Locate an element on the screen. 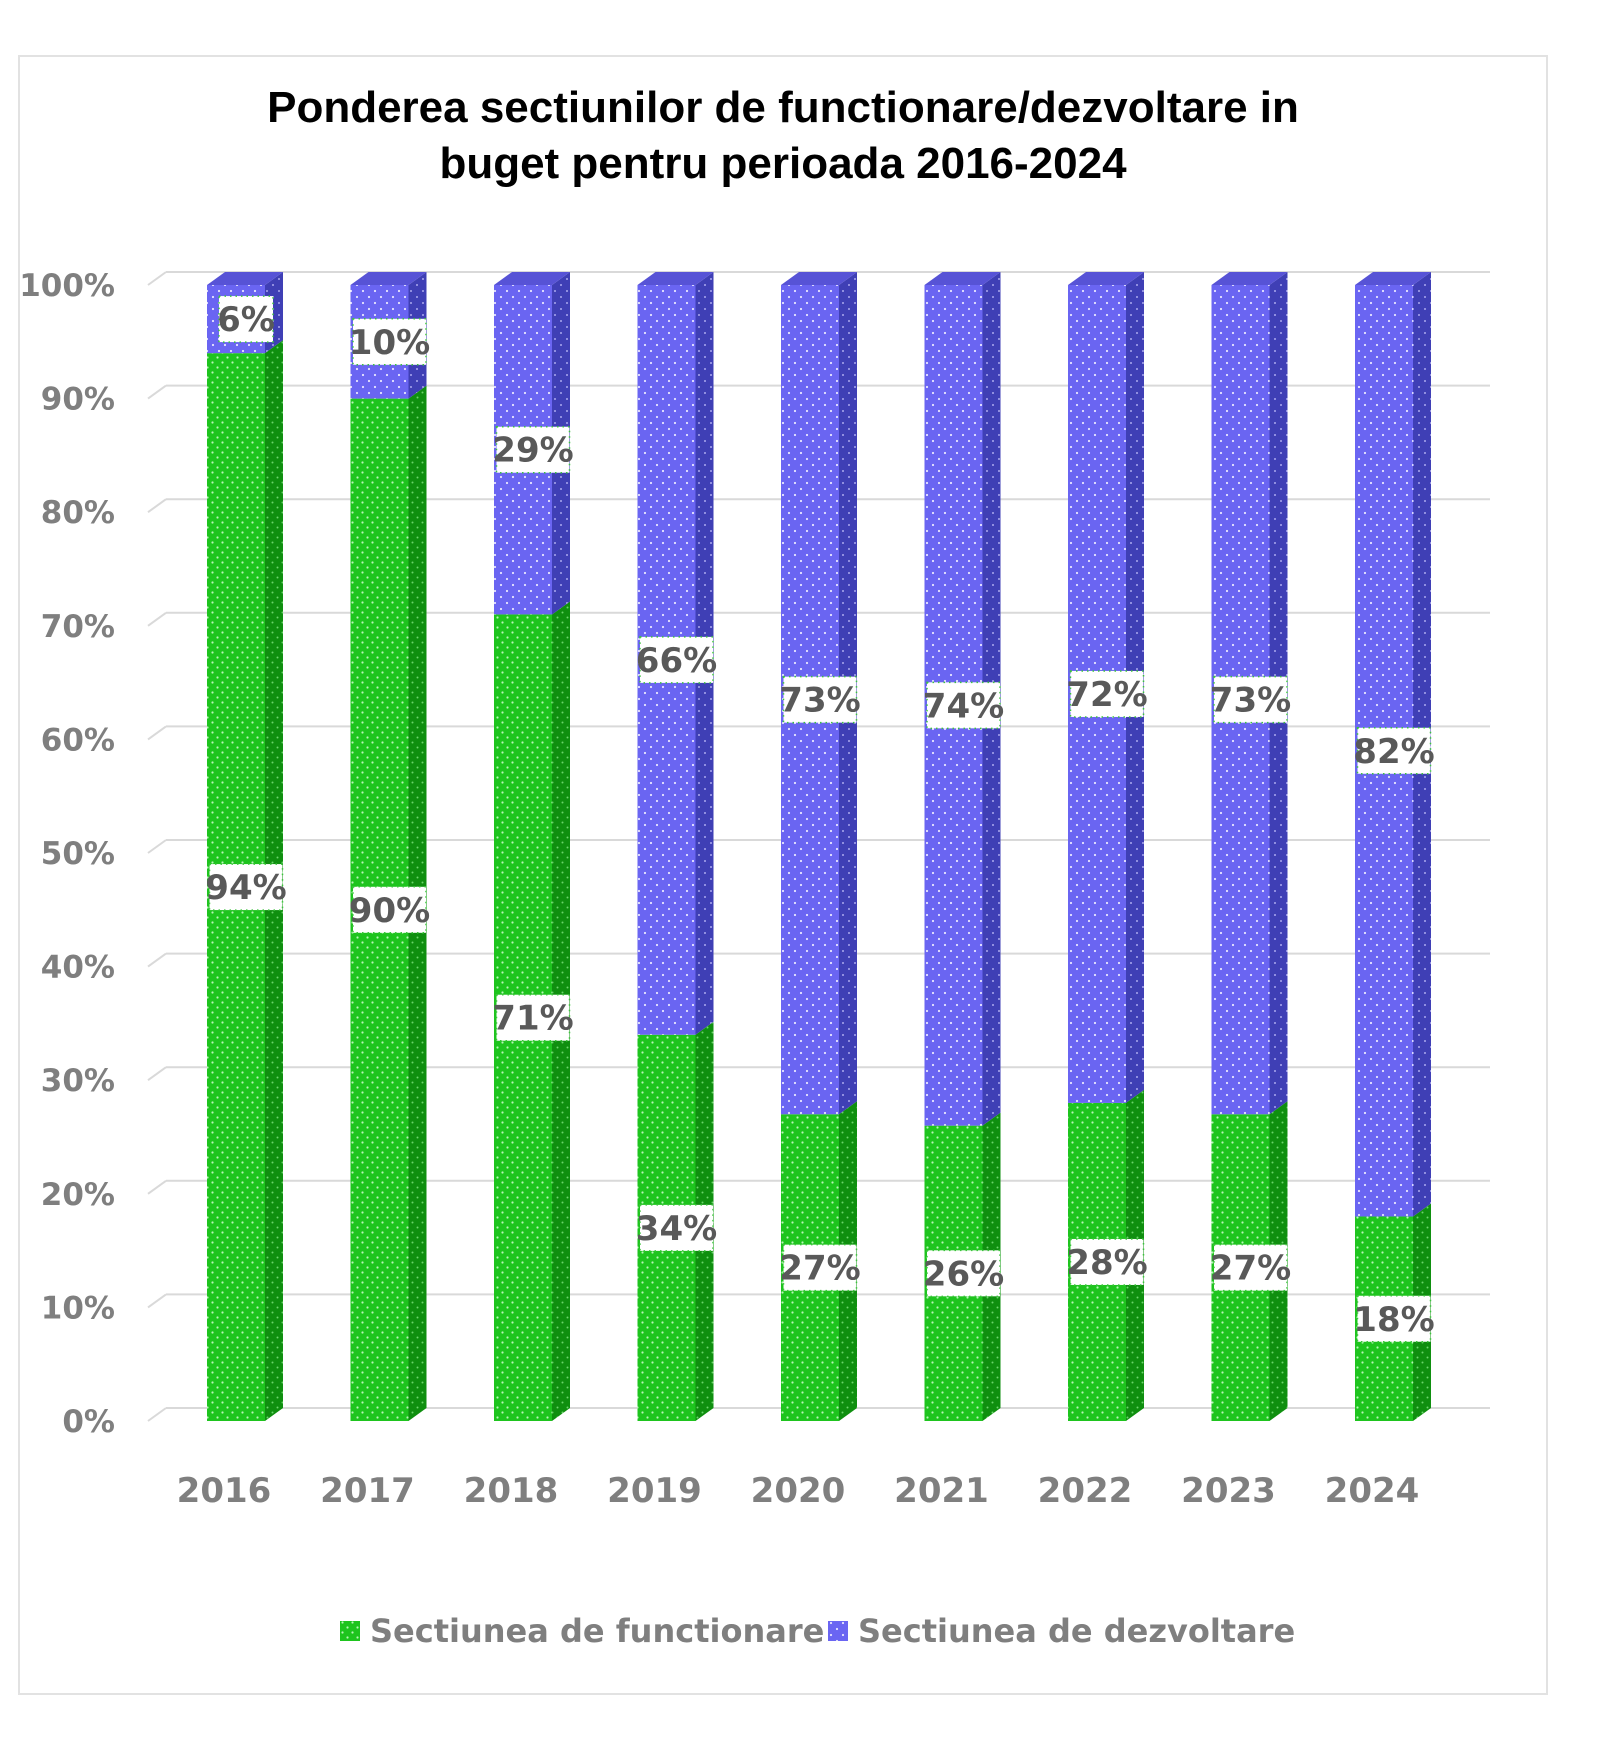 Image resolution: width=1600 pixels, height=1746 pixels. data-label: 66% is located at coordinates (676, 661).